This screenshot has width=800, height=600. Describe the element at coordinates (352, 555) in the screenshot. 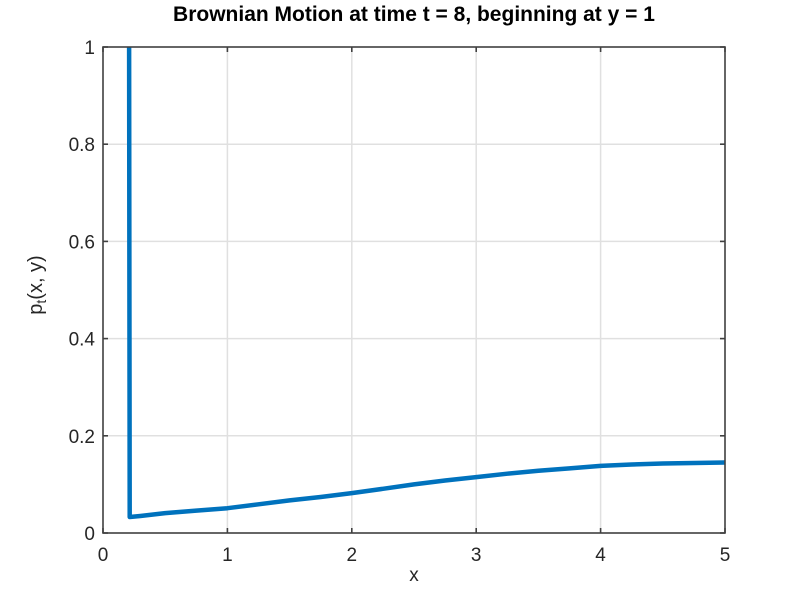

I see `x-tick-label: 2` at that location.